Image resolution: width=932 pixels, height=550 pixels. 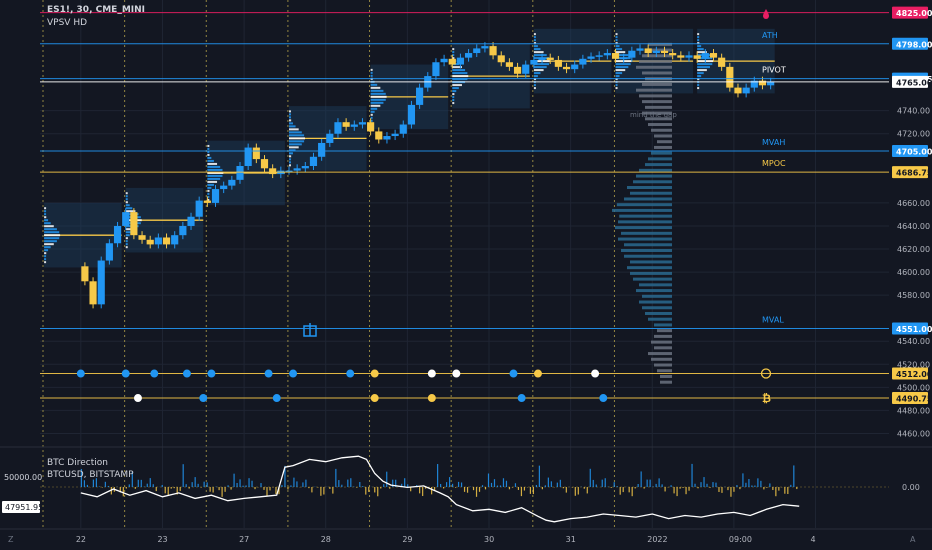 I want to click on btc-pane-title: BTC Direction, so click(x=77, y=463).